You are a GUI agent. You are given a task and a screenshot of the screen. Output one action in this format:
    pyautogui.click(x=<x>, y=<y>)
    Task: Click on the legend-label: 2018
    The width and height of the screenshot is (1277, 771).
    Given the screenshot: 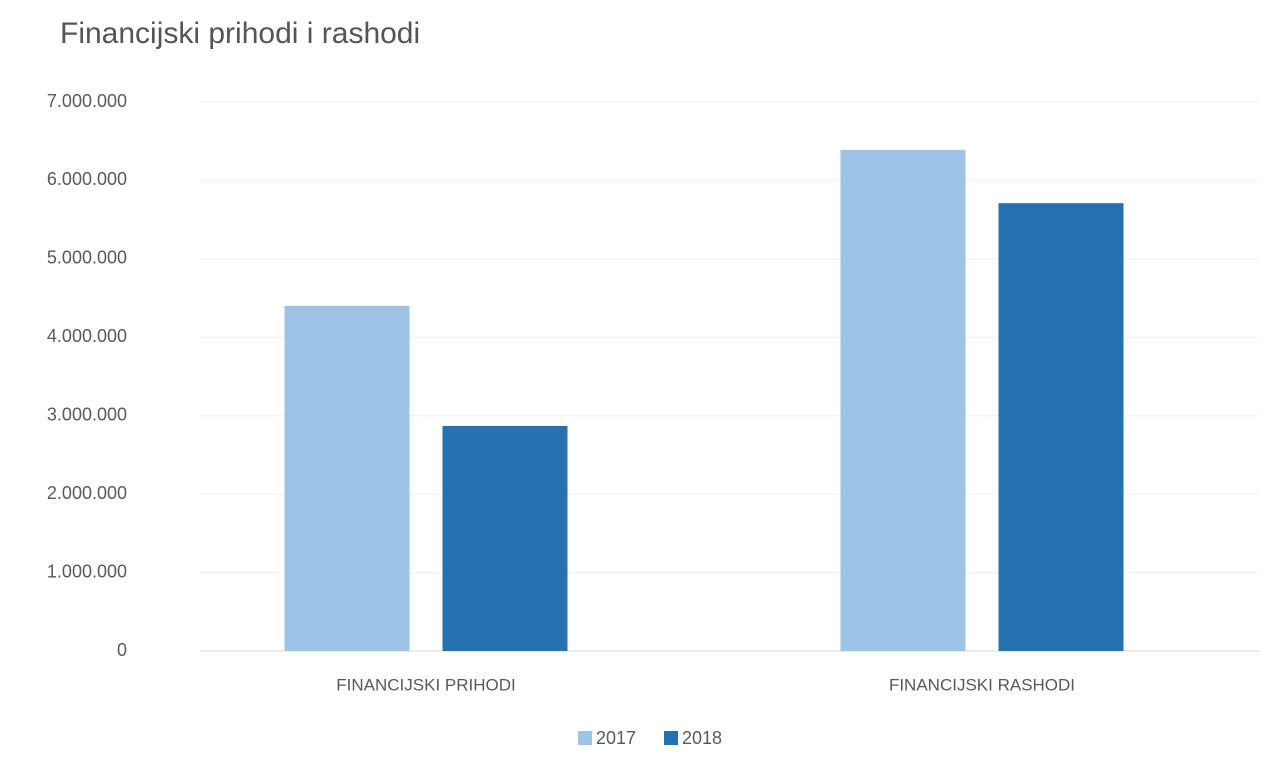 What is the action you would take?
    pyautogui.click(x=702, y=738)
    